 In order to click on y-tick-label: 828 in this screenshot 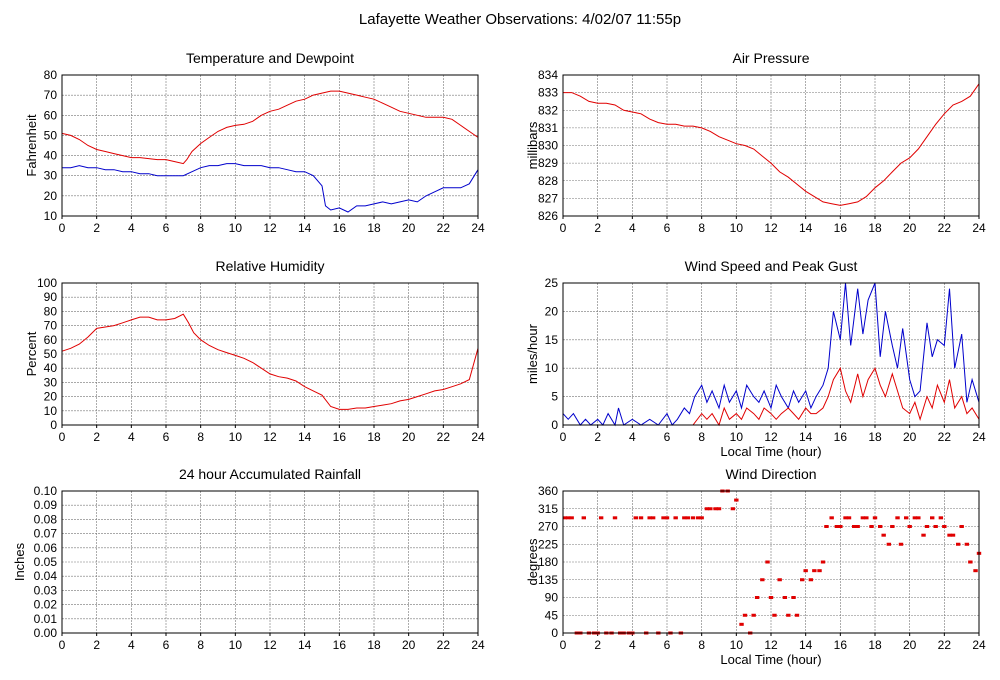, I will do `click(548, 181)`.